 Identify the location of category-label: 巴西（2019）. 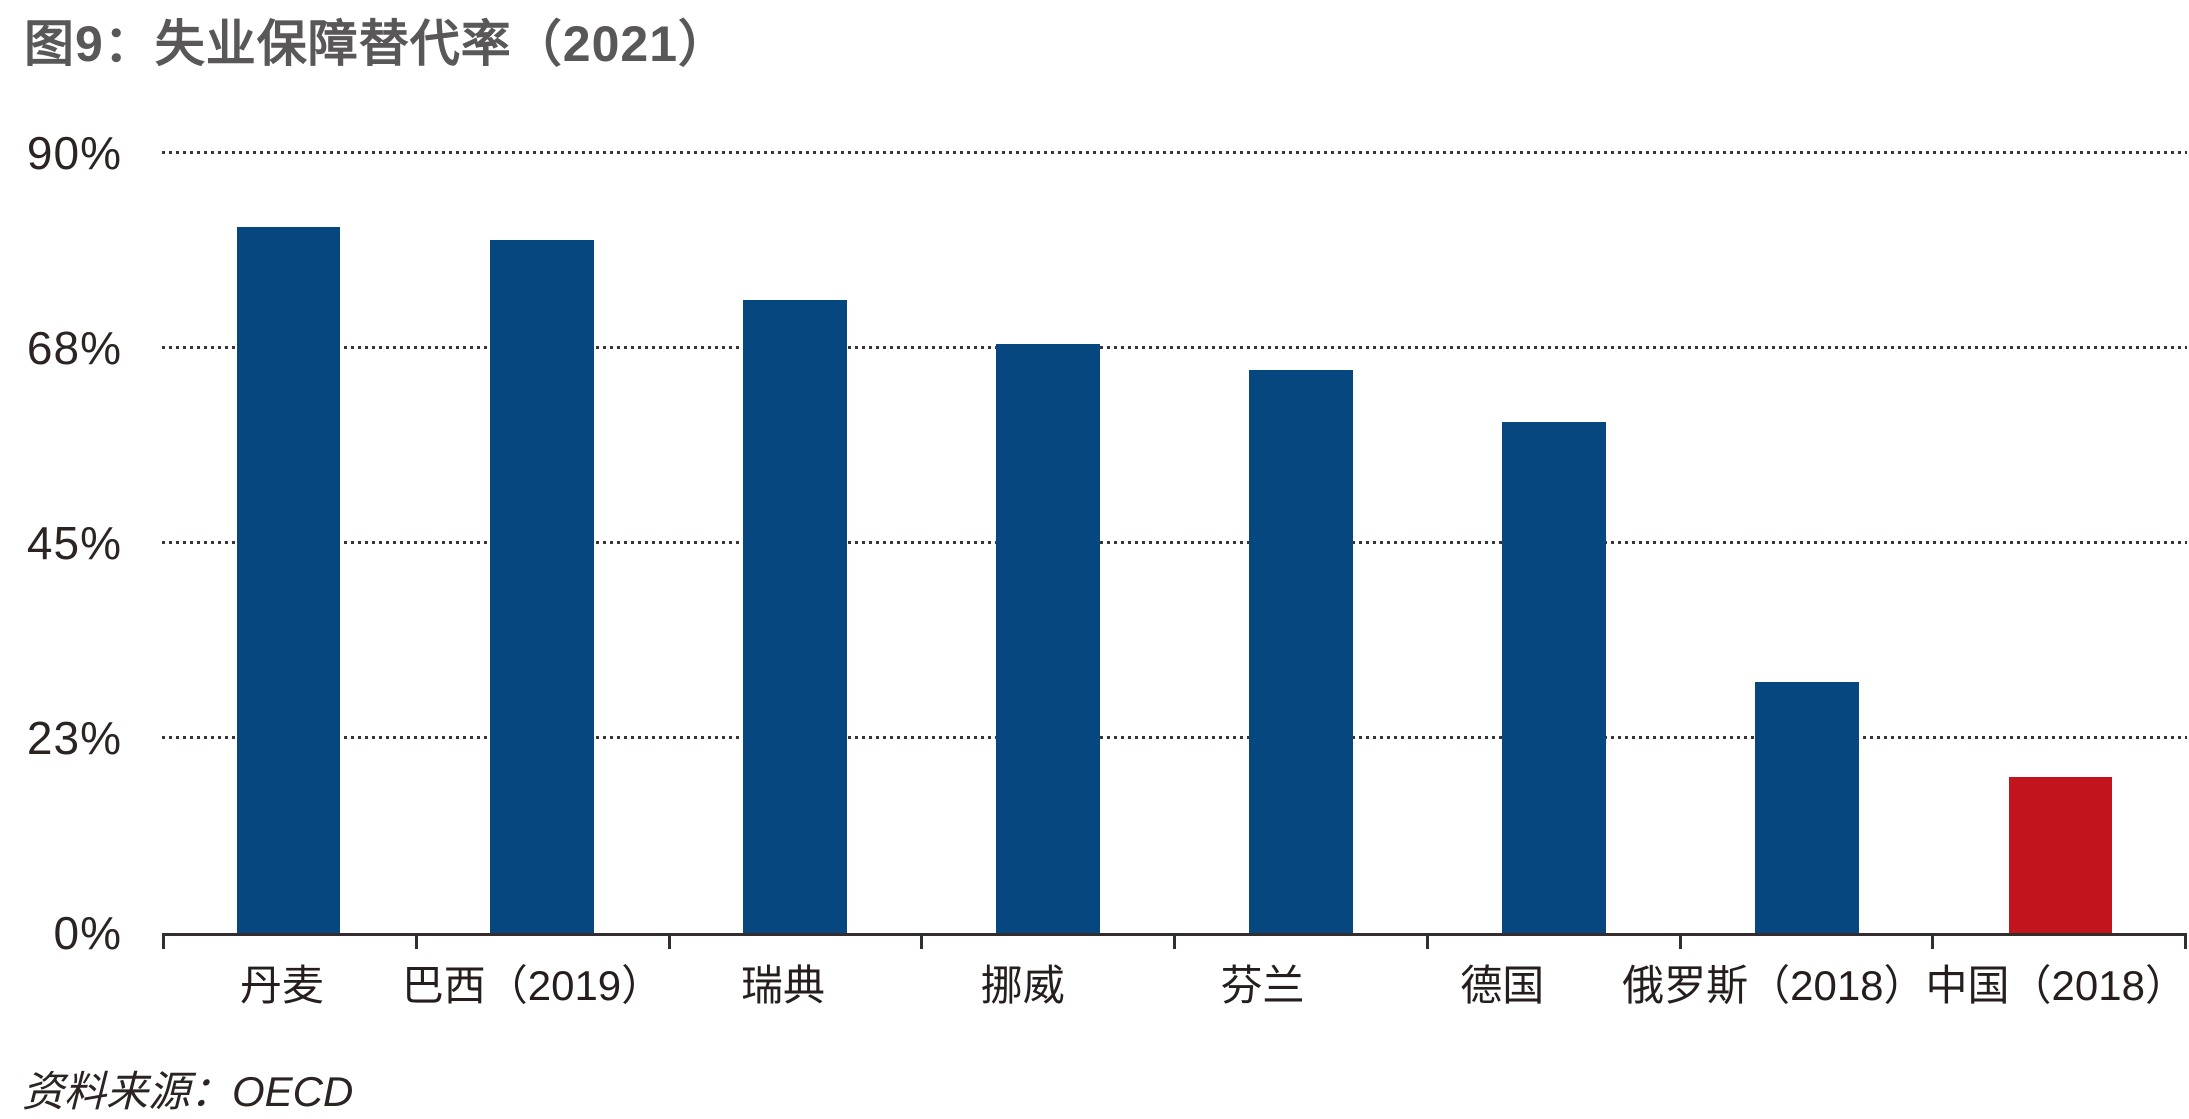
(532, 985).